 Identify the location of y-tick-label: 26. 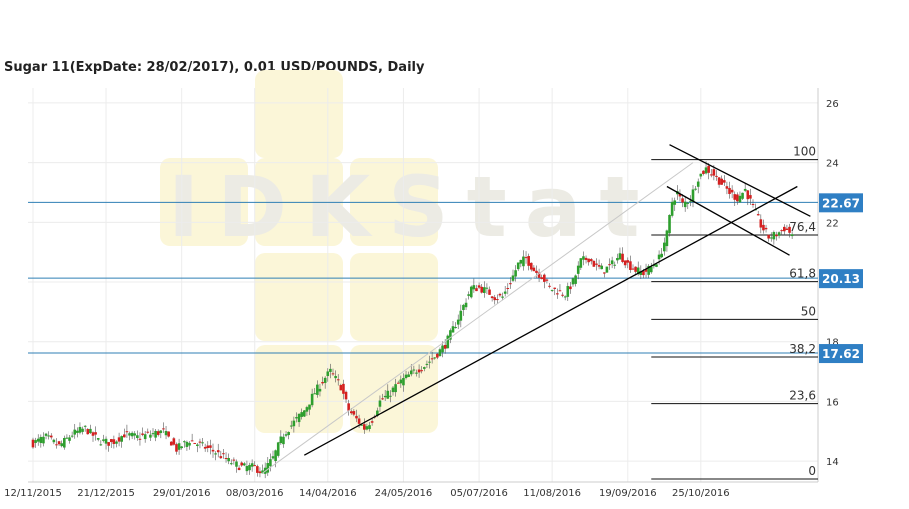
(832, 104).